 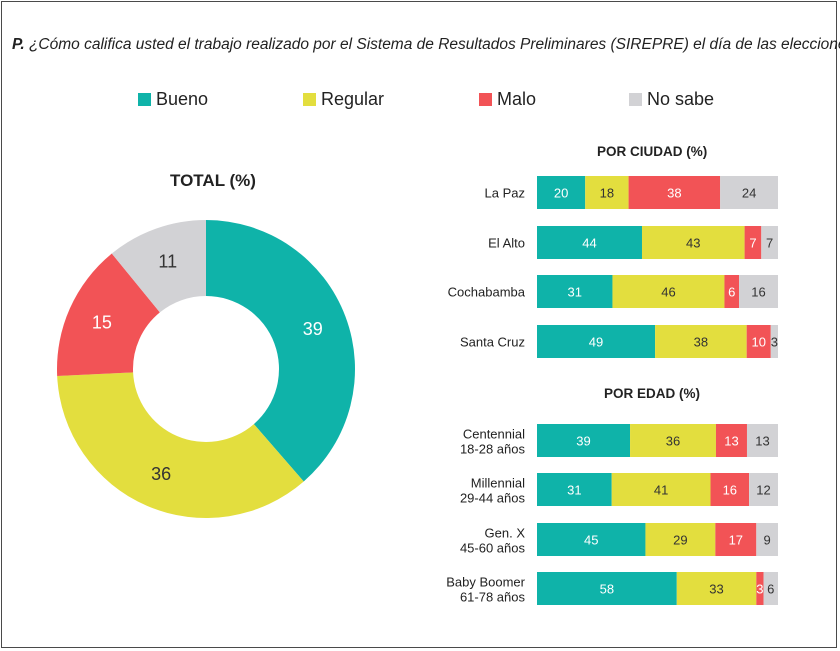 I want to click on age-value-gen-x-nosabe: 9, so click(x=767, y=540).